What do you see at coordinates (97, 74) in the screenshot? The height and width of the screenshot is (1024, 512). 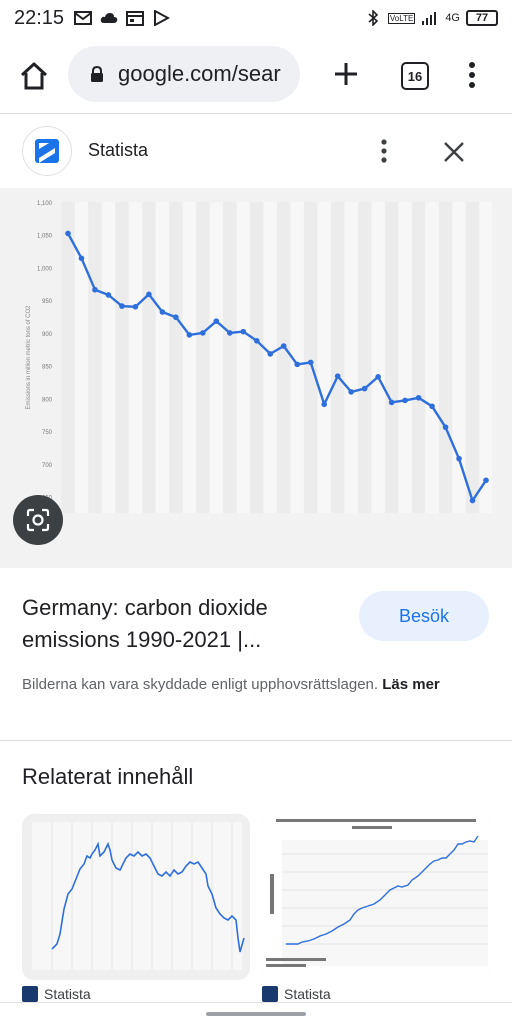 I see `lock-icon` at bounding box center [97, 74].